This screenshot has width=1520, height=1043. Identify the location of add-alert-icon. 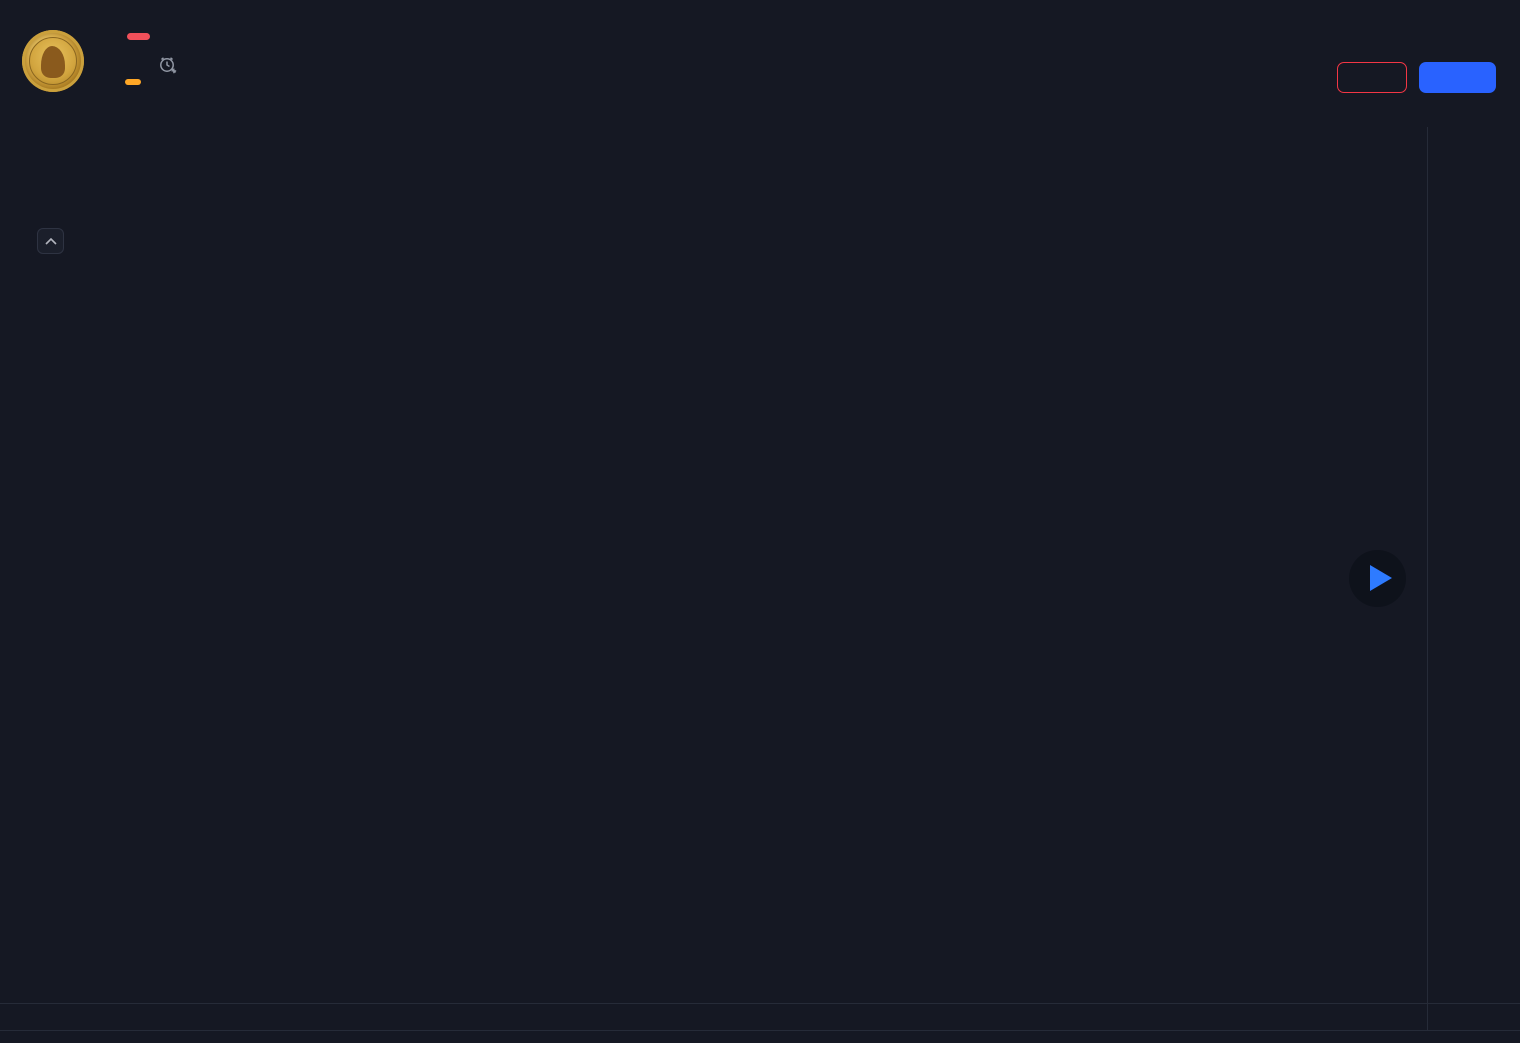
(167, 66).